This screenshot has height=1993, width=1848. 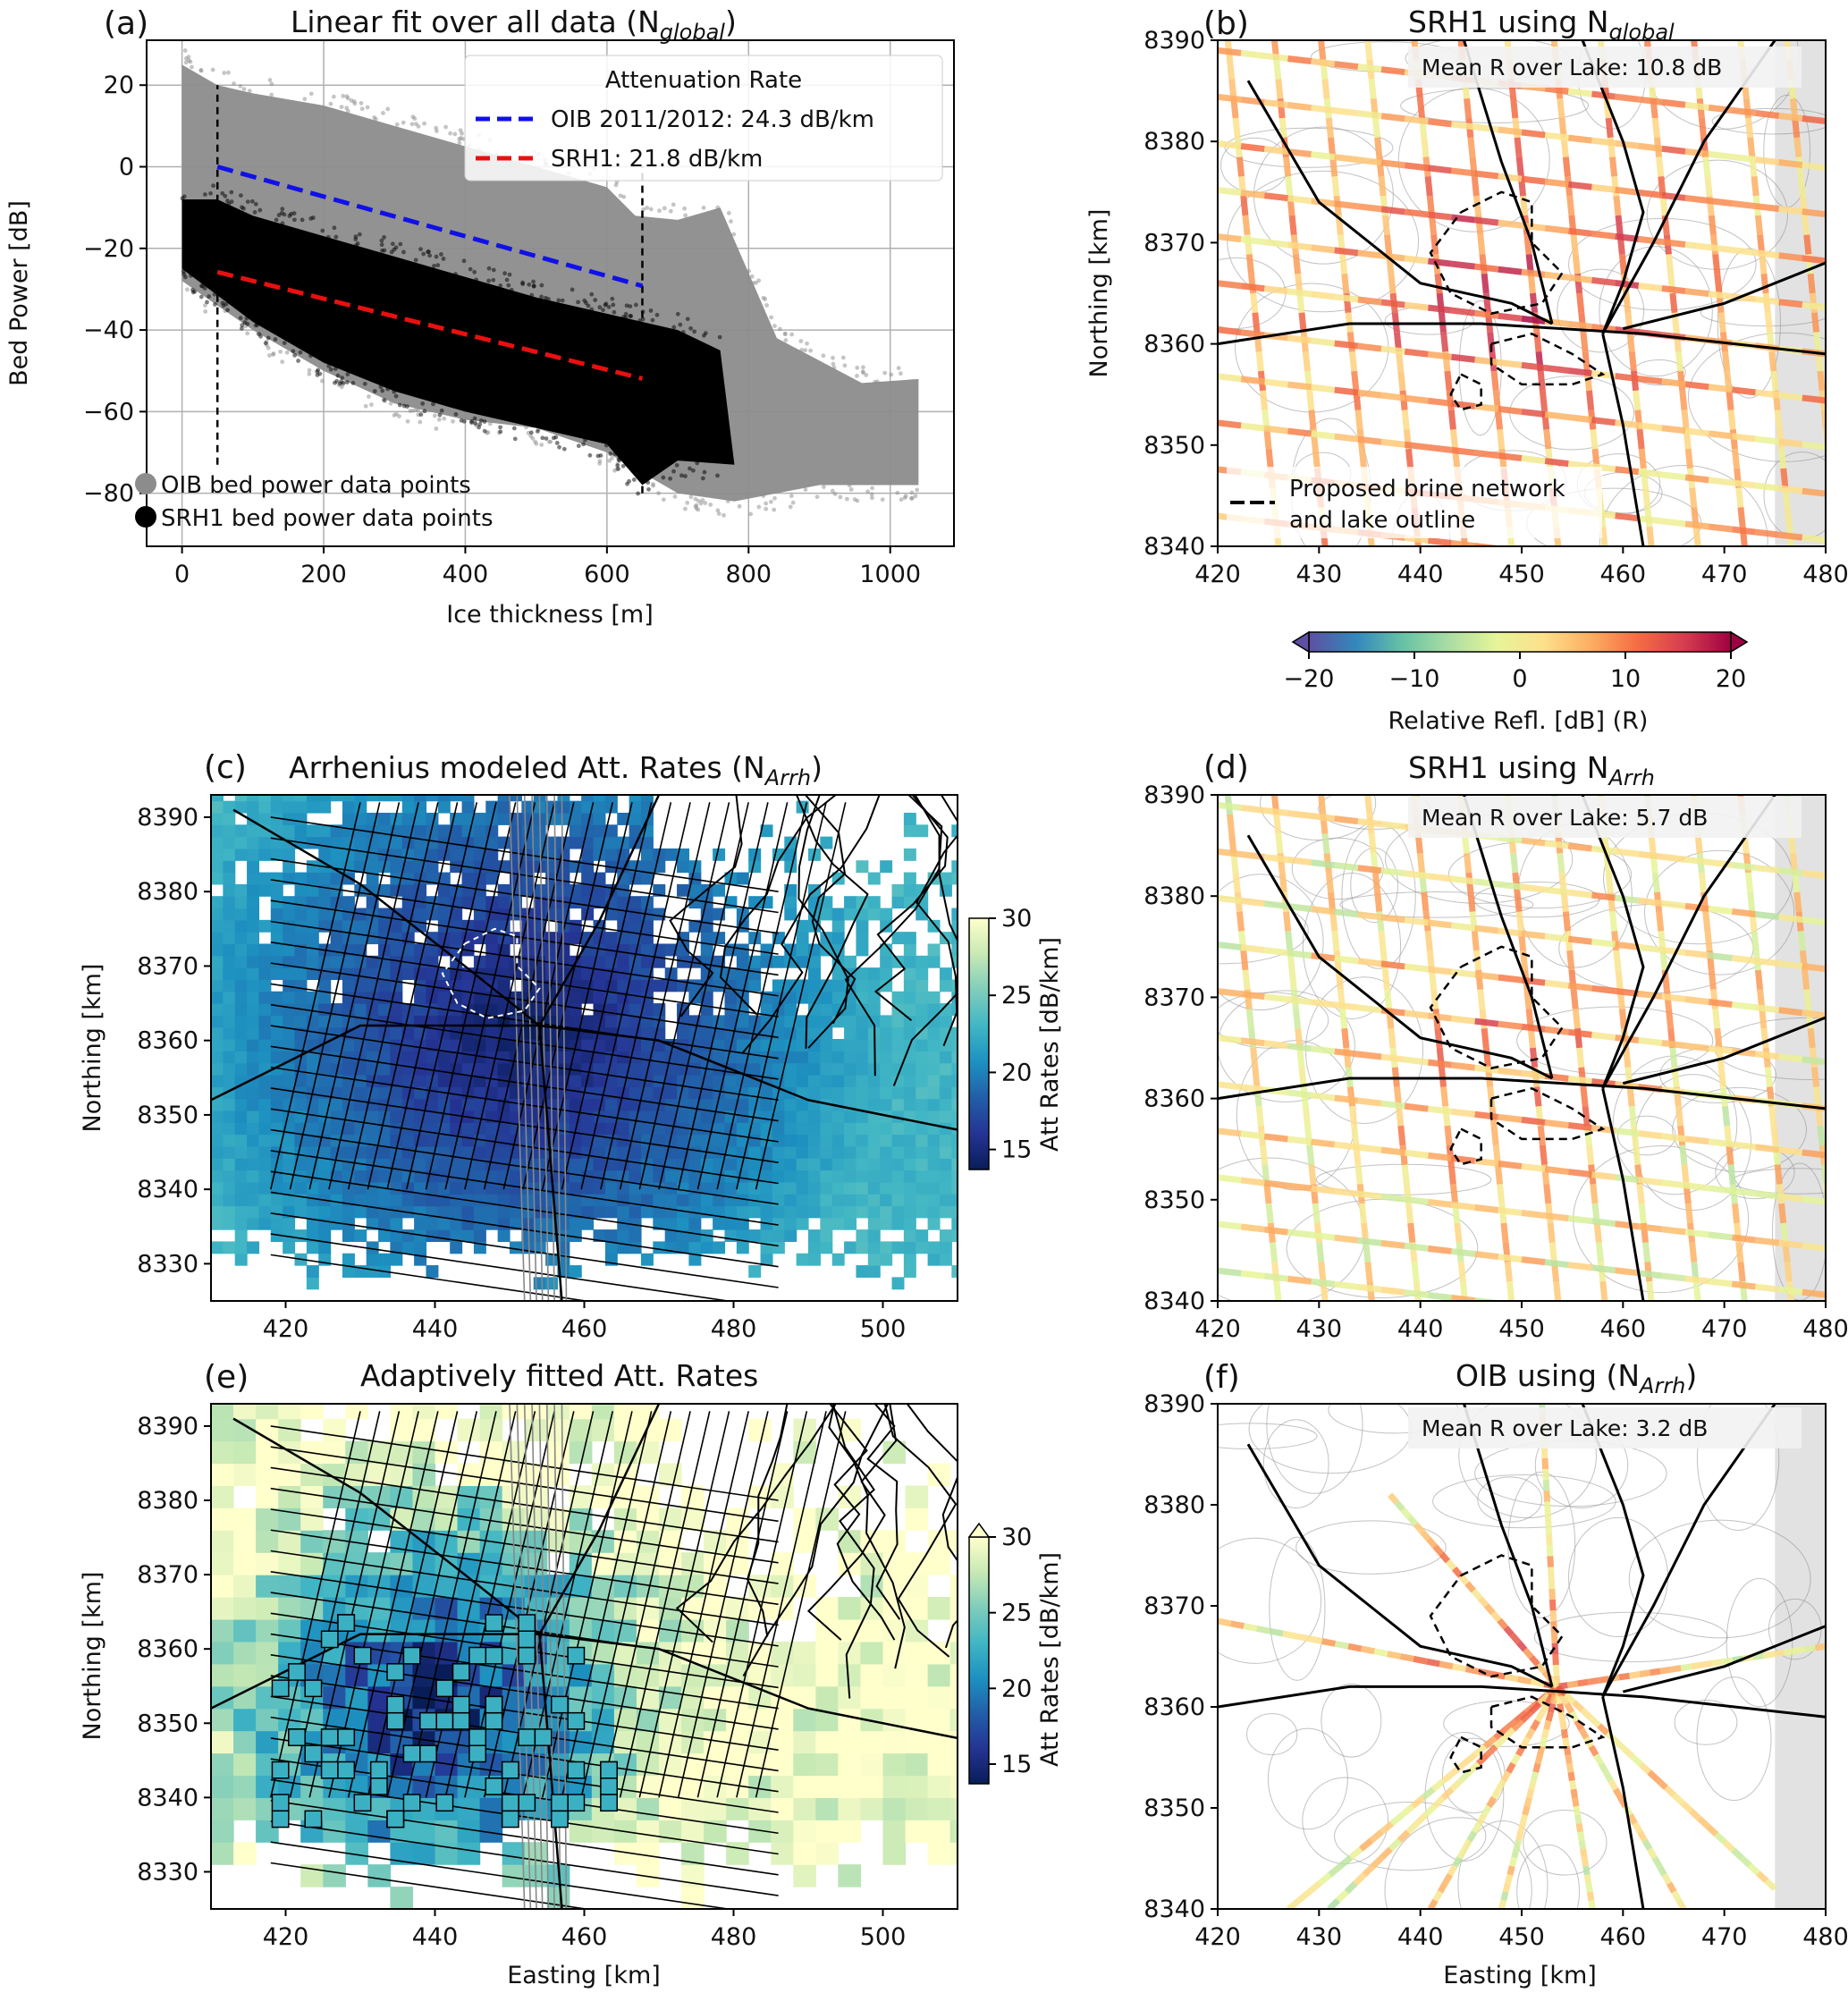 I want to click on tick-label-y: 8380, so click(x=167, y=1501).